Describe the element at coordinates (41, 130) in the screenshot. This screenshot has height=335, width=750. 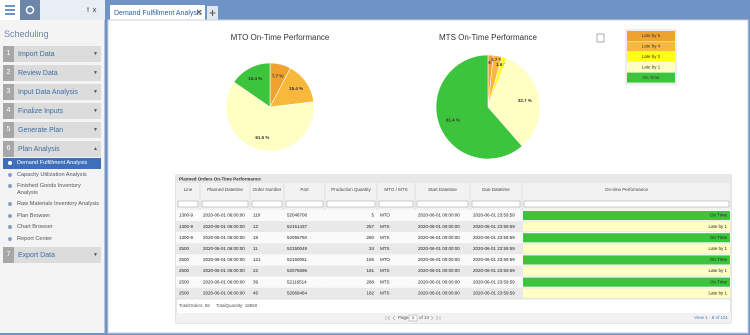
I see `step-label: Generate Plan` at that location.